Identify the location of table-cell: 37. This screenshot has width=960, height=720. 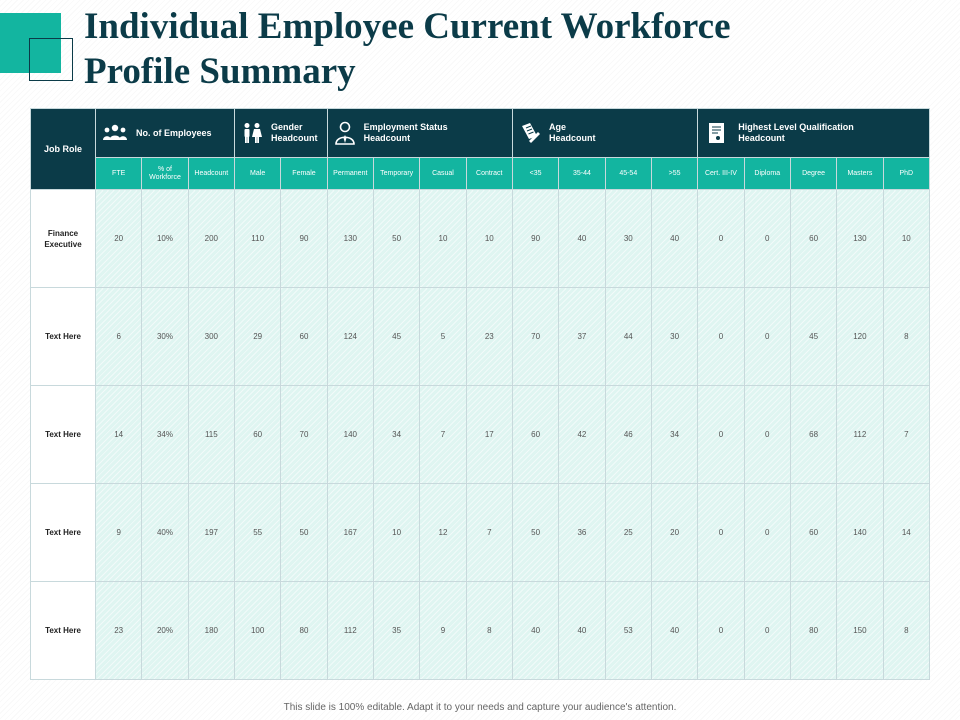
(582, 336).